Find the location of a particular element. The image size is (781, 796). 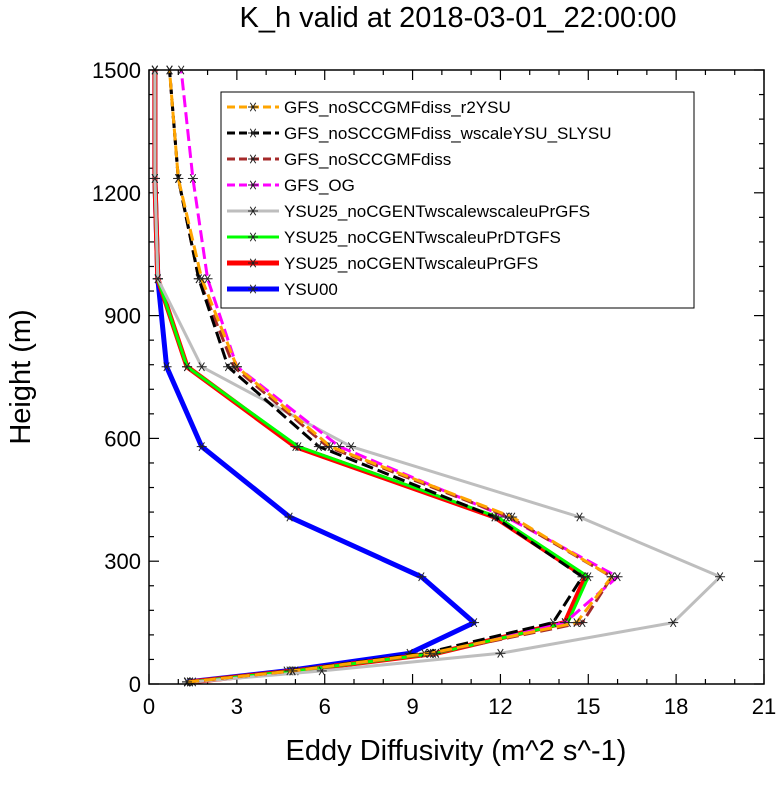

legend-label: YSU25_noCGENTwscaleuPrGFS is located at coordinates (411, 263).